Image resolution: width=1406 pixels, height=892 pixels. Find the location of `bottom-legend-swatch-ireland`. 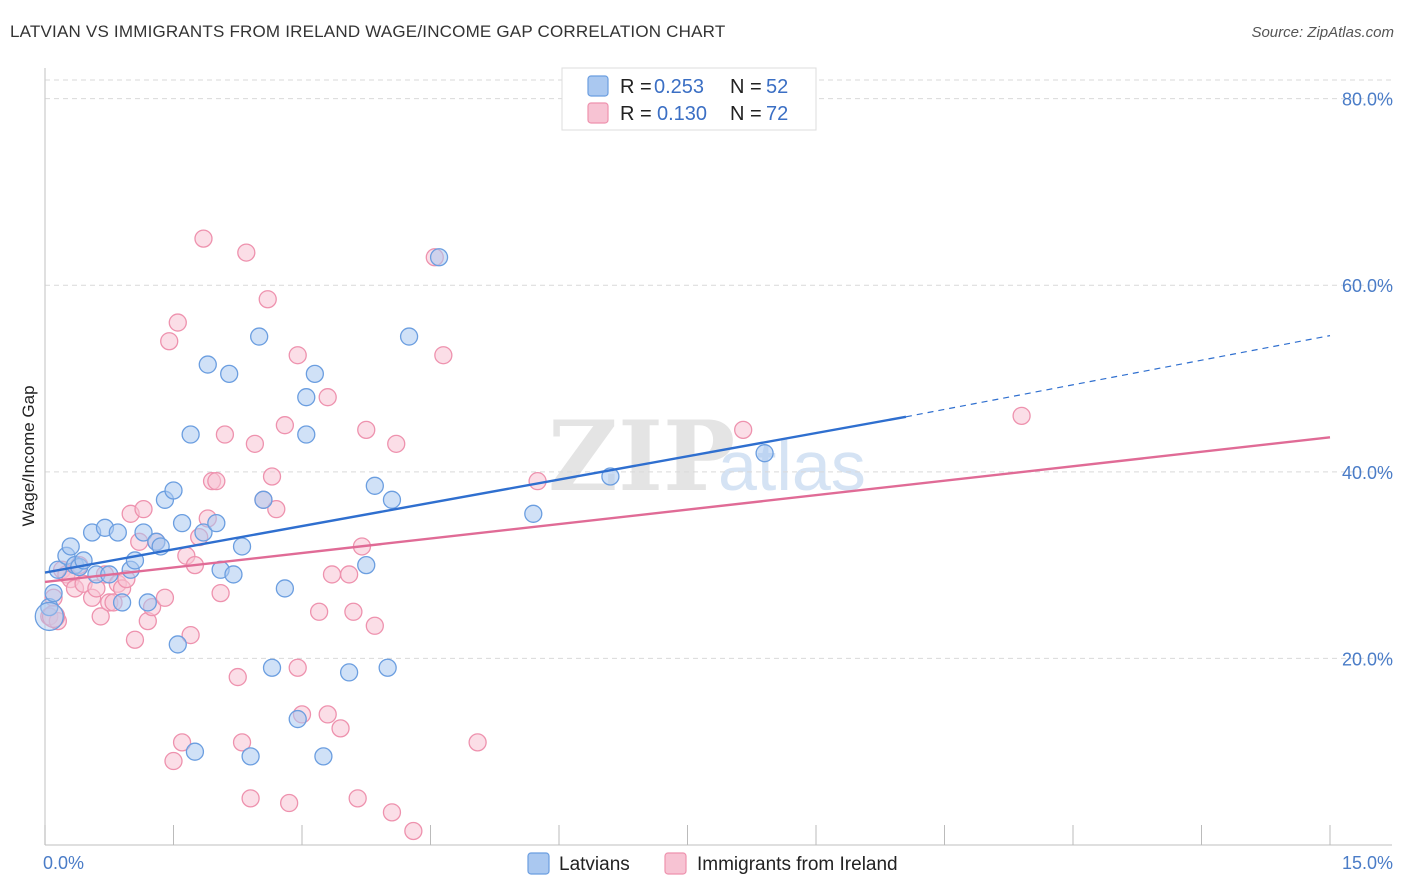

bottom-legend-swatch-ireland is located at coordinates (675, 863).